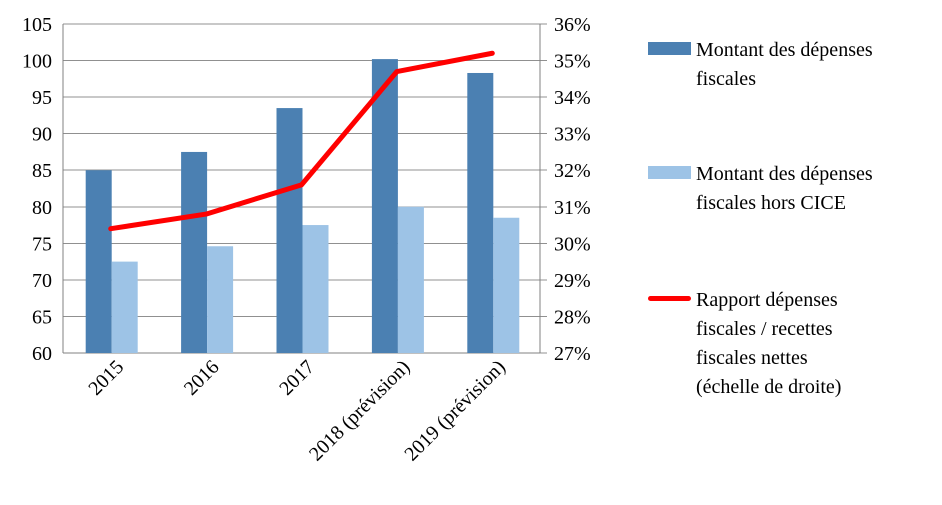  What do you see at coordinates (572, 354) in the screenshot?
I see `right-axis-tick-label: 27%` at bounding box center [572, 354].